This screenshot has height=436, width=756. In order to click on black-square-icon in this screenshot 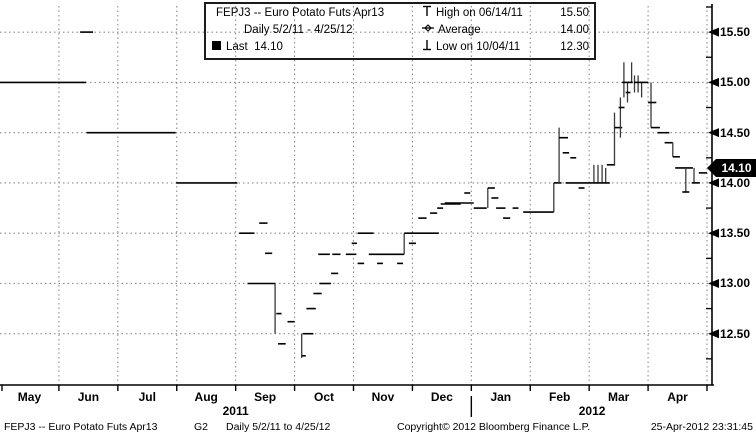, I will do `click(216, 45)`.